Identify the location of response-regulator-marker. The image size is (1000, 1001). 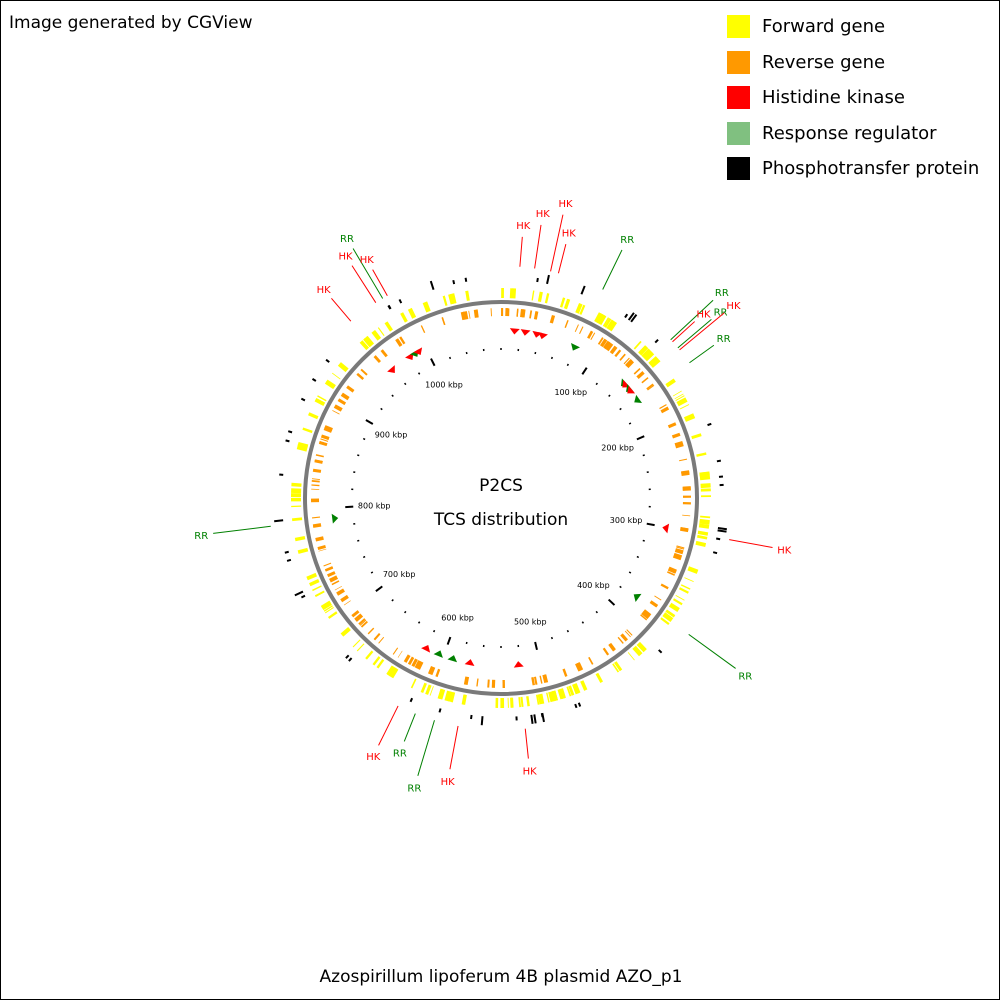
(335, 519).